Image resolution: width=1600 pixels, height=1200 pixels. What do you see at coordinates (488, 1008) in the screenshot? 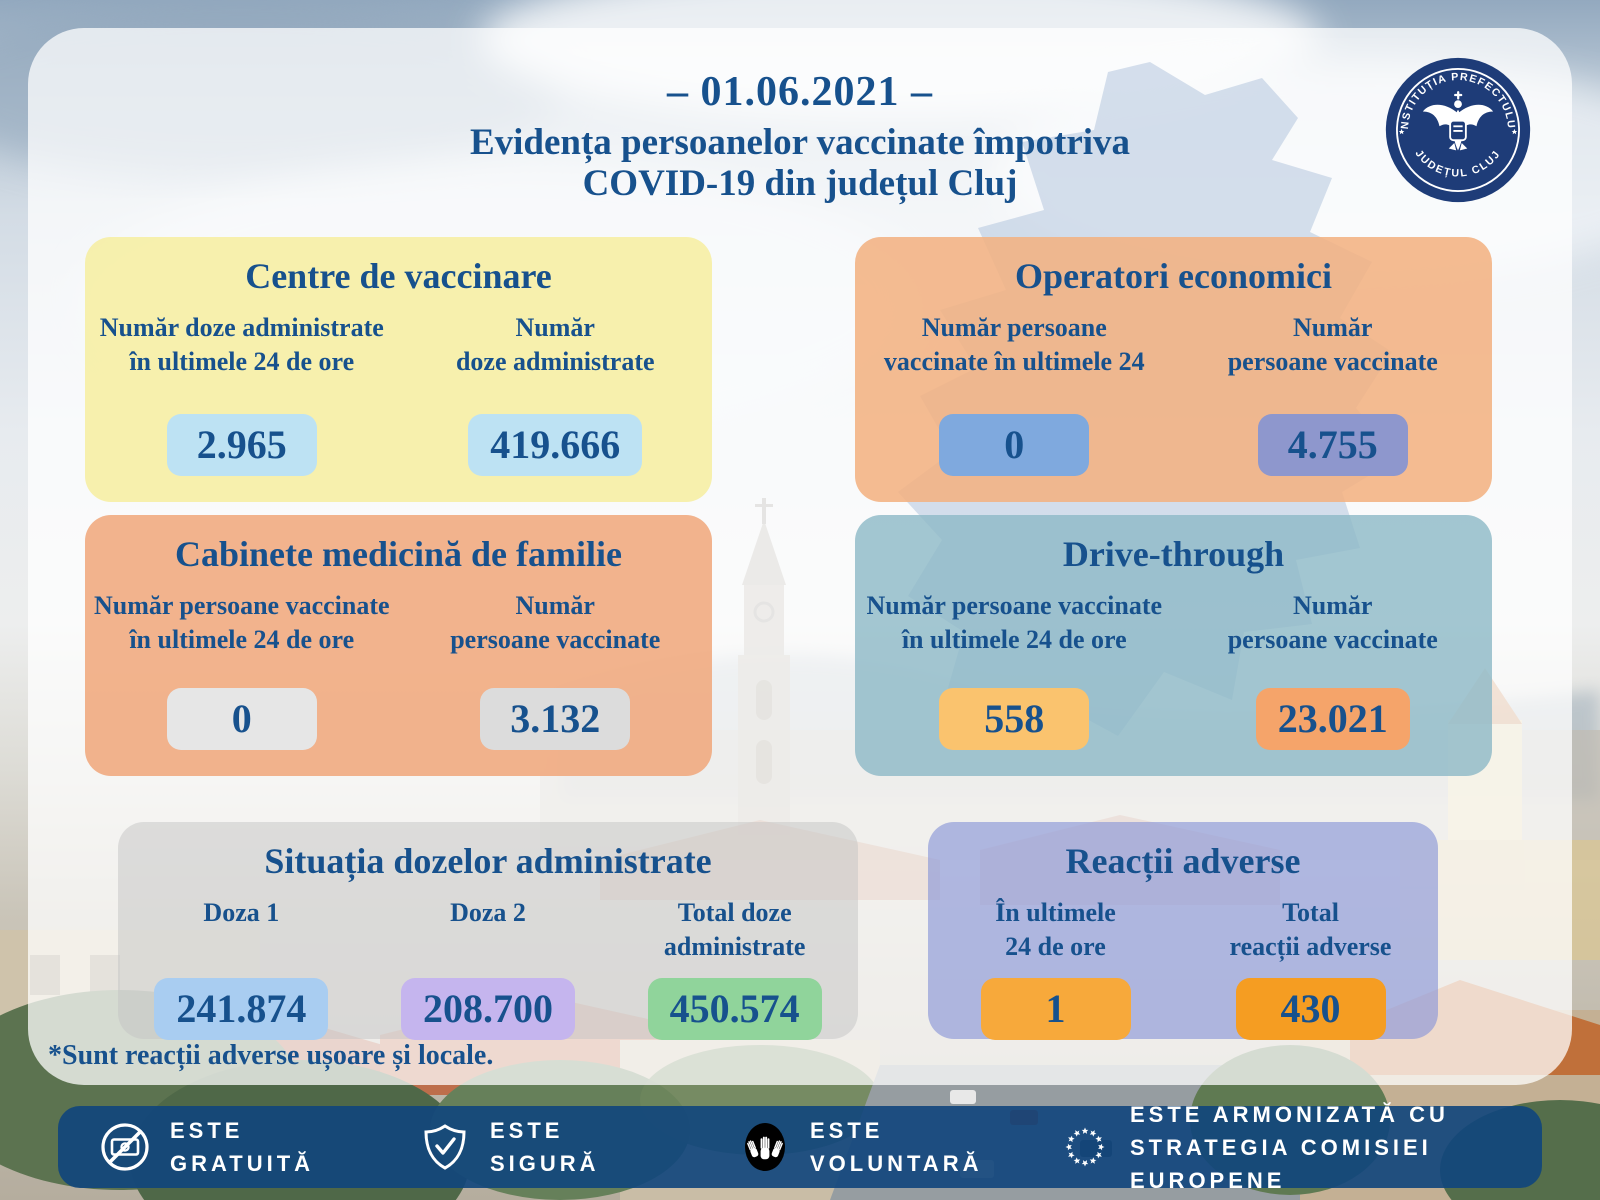
I see `metric-value: 208.700` at bounding box center [488, 1008].